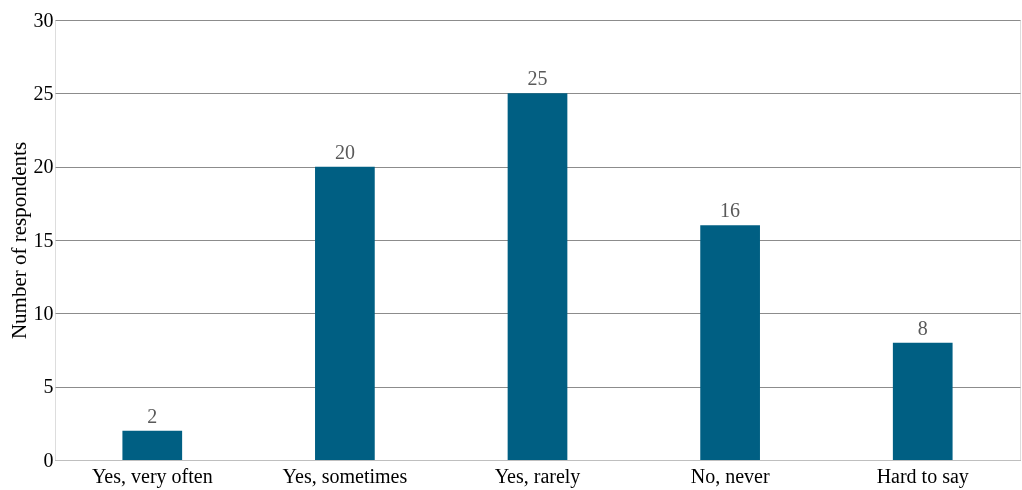 The width and height of the screenshot is (1022, 490). I want to click on data-label: 16, so click(730, 210).